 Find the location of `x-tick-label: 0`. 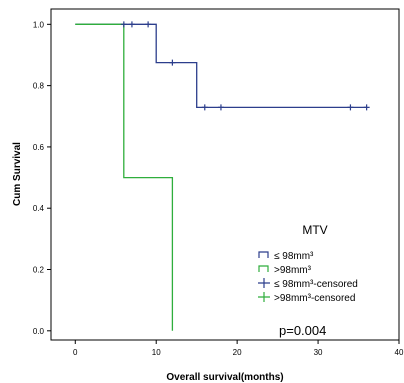

x-tick-label: 0 is located at coordinates (75, 352).